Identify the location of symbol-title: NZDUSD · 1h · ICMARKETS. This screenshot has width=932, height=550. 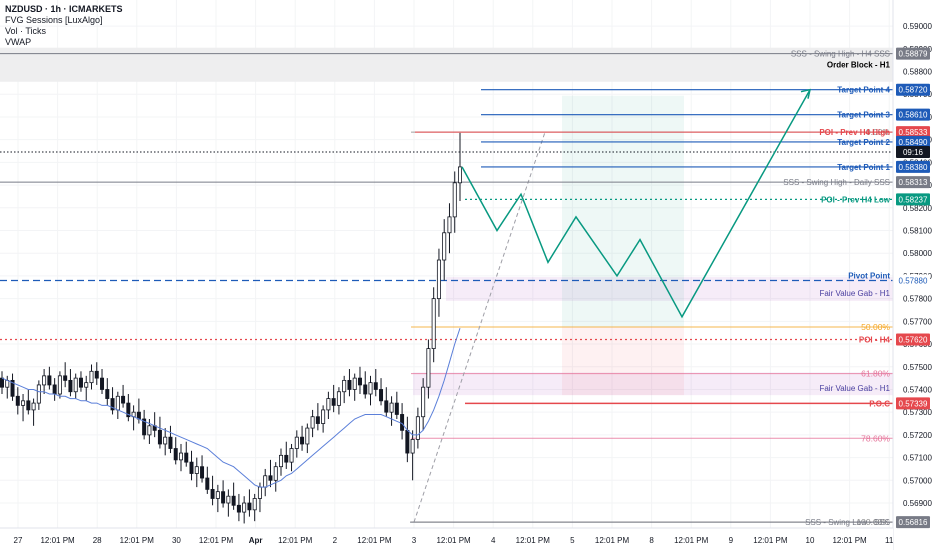
(64, 9).